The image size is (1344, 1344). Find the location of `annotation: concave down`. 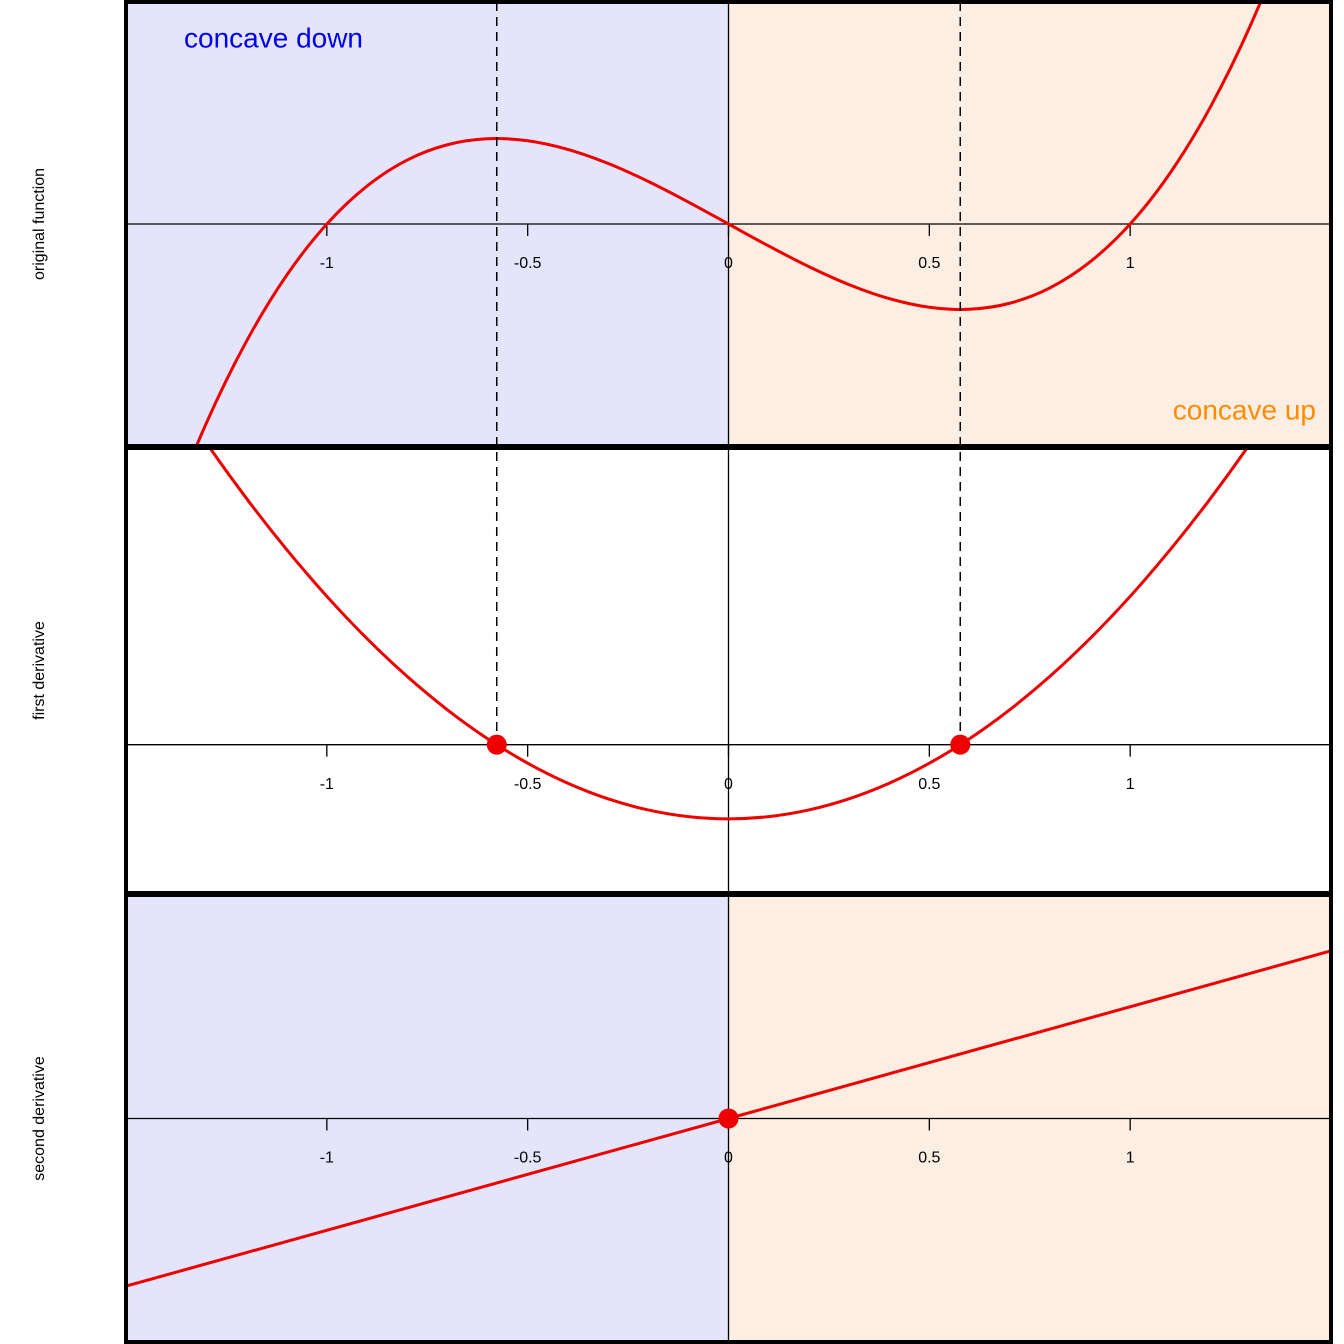

annotation: concave down is located at coordinates (273, 37).